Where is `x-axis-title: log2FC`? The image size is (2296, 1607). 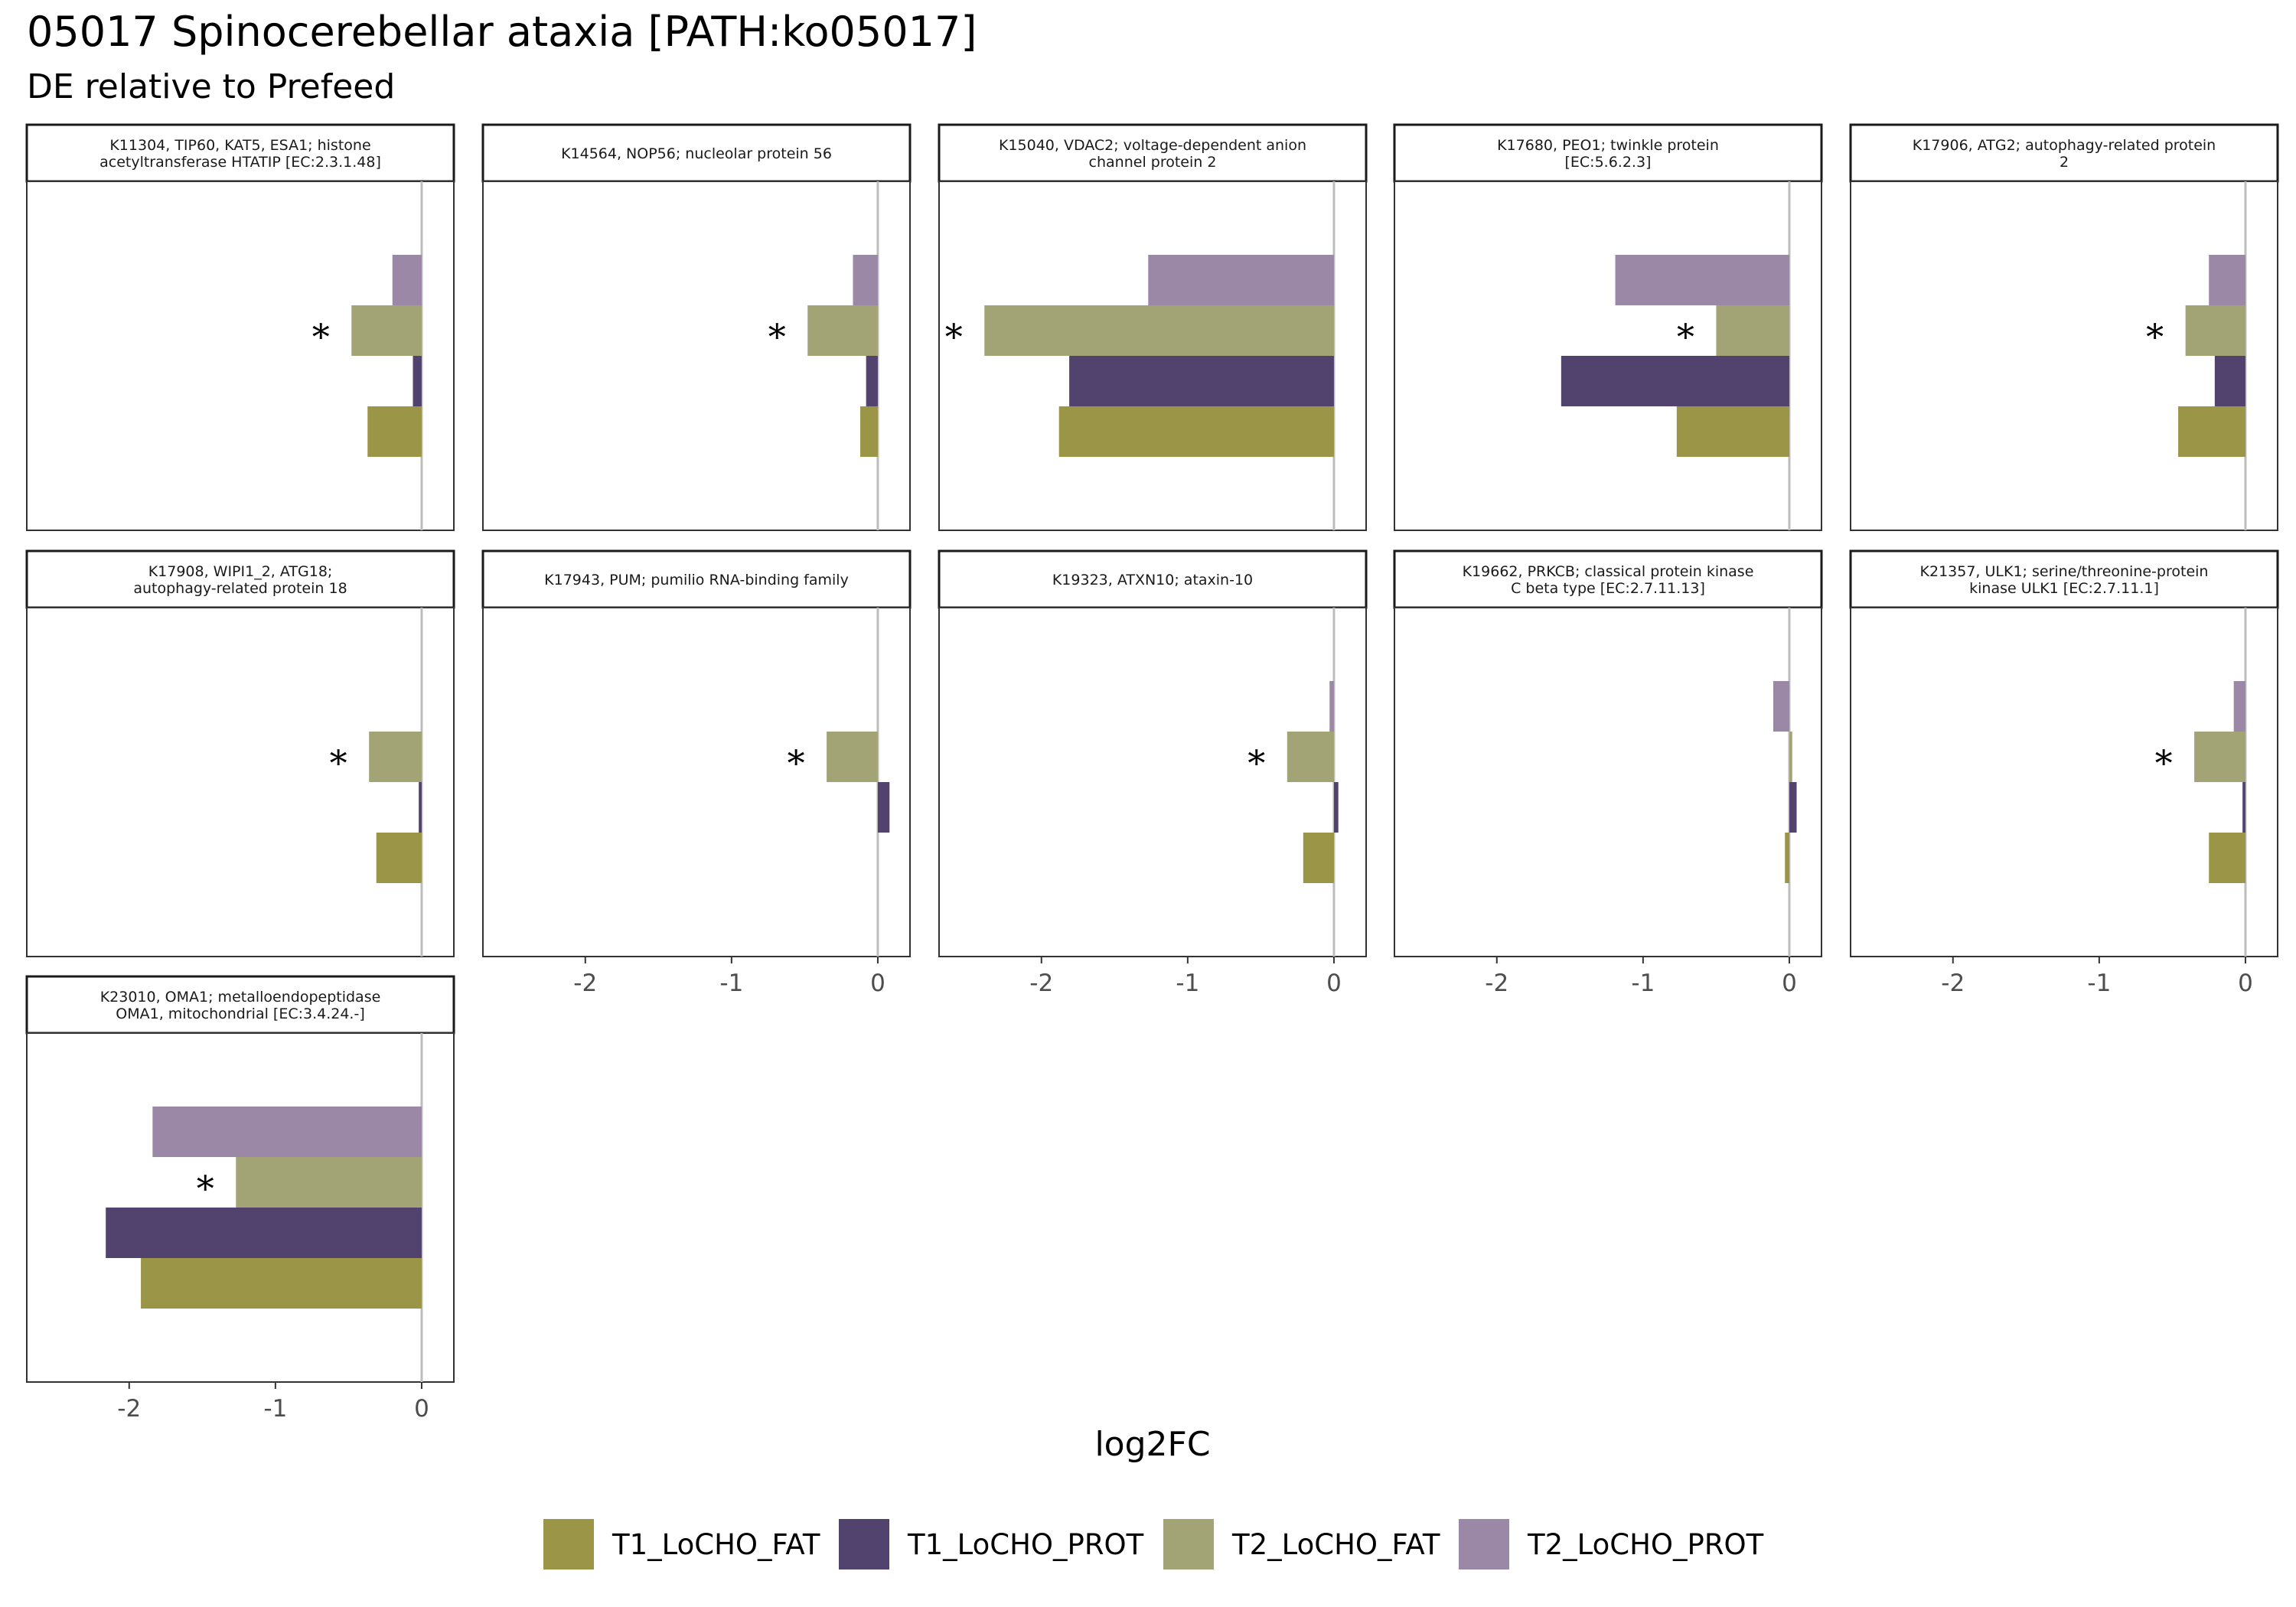 x-axis-title: log2FC is located at coordinates (1152, 1444).